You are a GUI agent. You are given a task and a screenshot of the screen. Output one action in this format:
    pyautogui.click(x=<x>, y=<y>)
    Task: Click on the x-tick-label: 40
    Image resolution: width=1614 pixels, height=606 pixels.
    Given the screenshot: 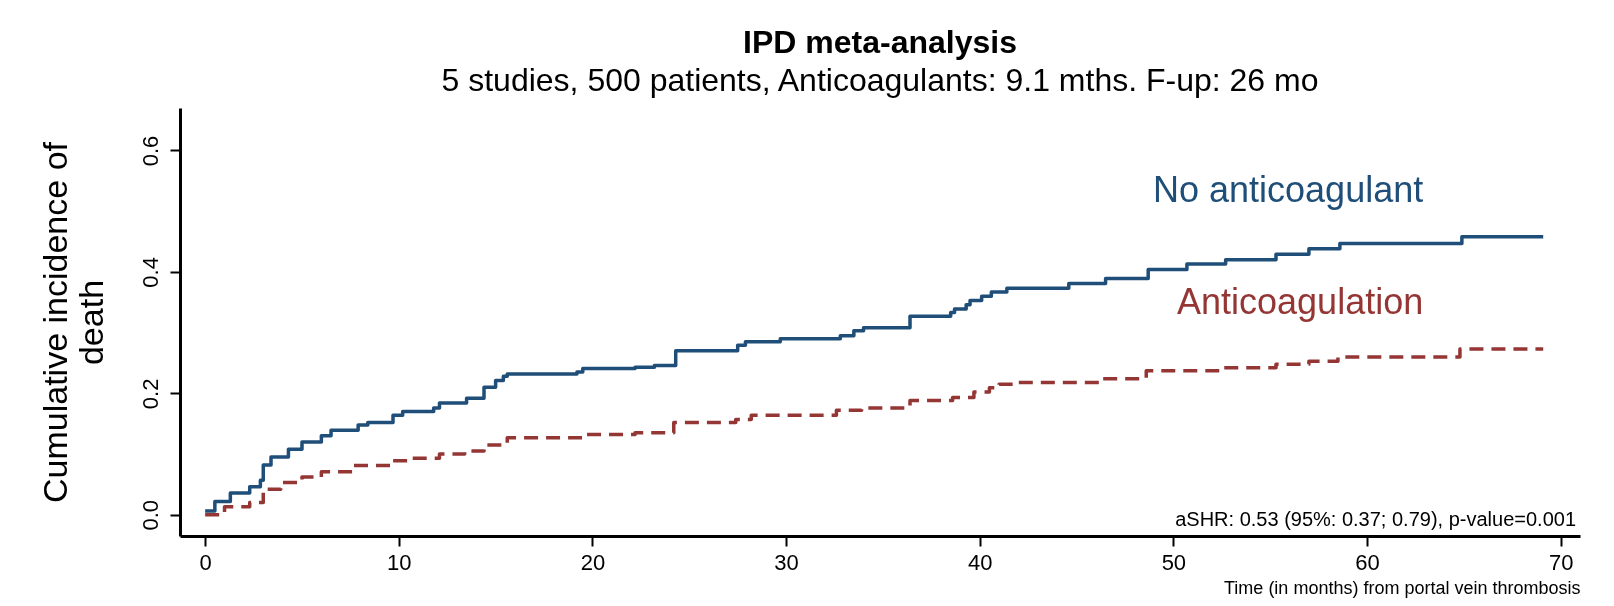 What is the action you would take?
    pyautogui.click(x=980, y=562)
    